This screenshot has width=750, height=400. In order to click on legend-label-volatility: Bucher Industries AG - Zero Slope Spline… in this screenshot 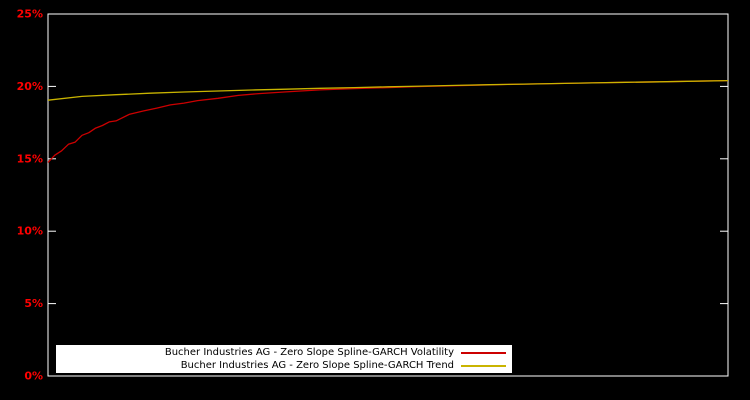, I will do `click(309, 352)`.